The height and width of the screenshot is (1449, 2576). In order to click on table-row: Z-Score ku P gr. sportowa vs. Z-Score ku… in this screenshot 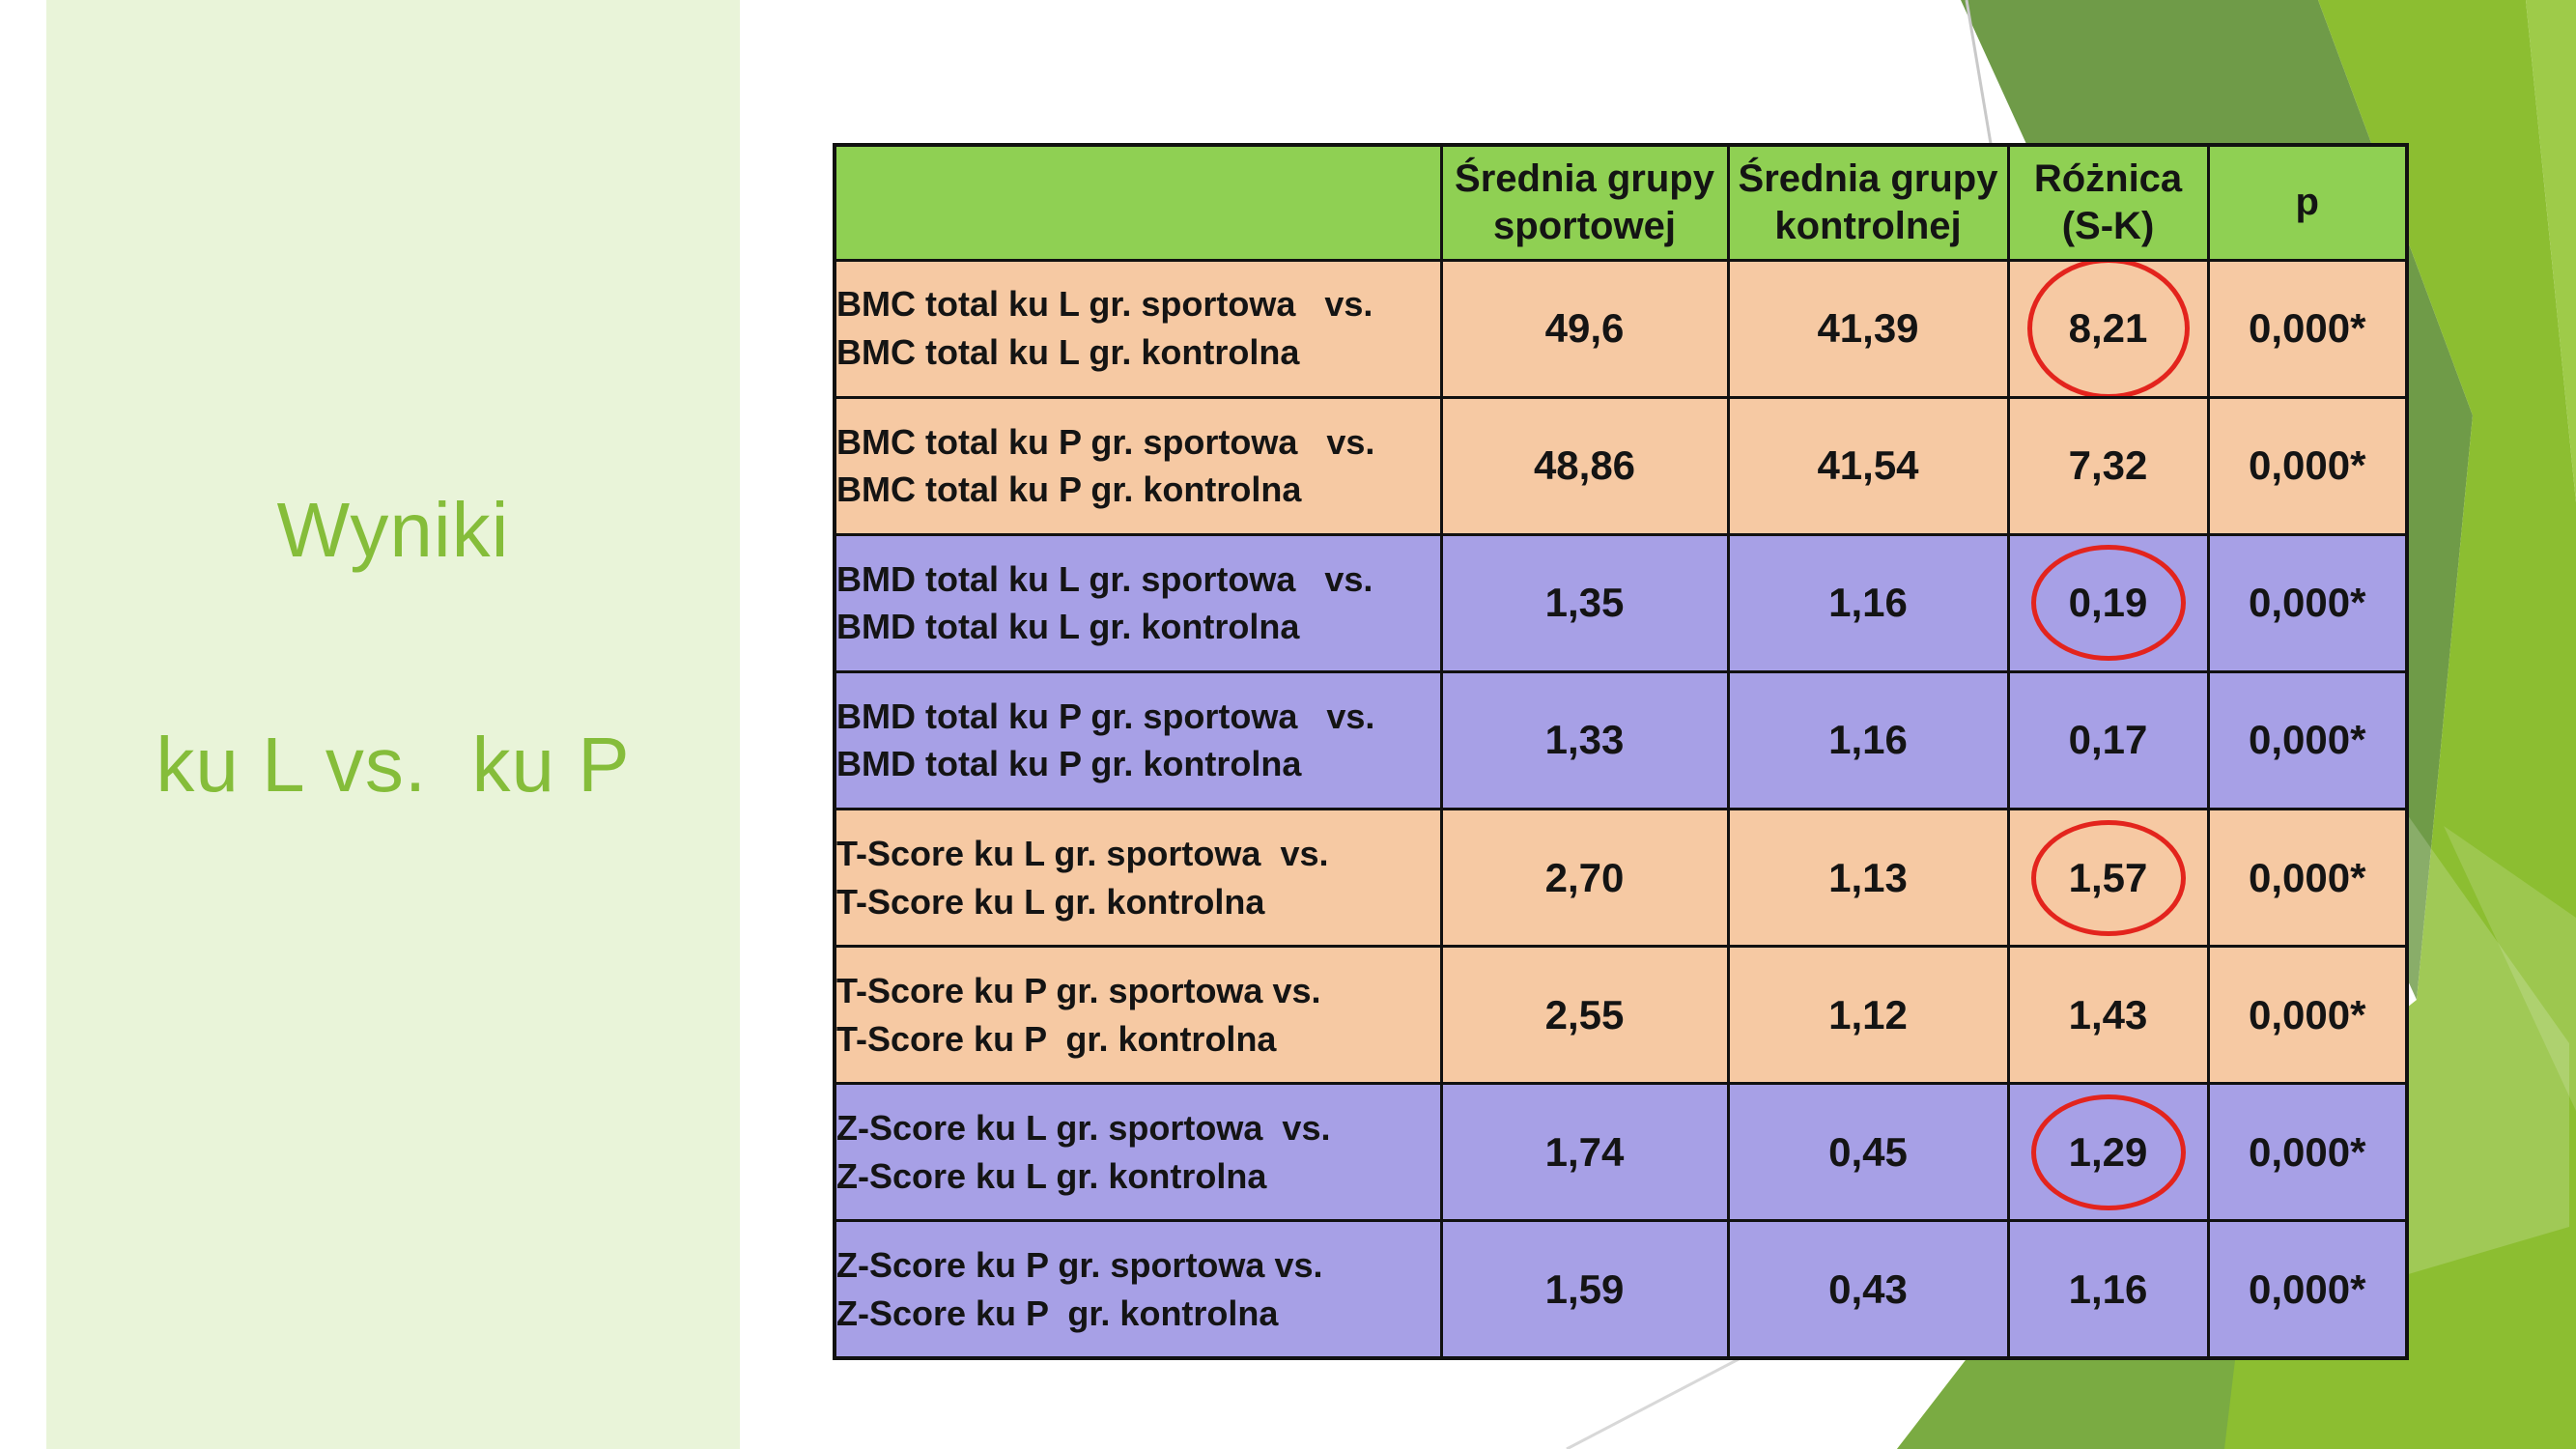, I will do `click(1621, 1289)`.